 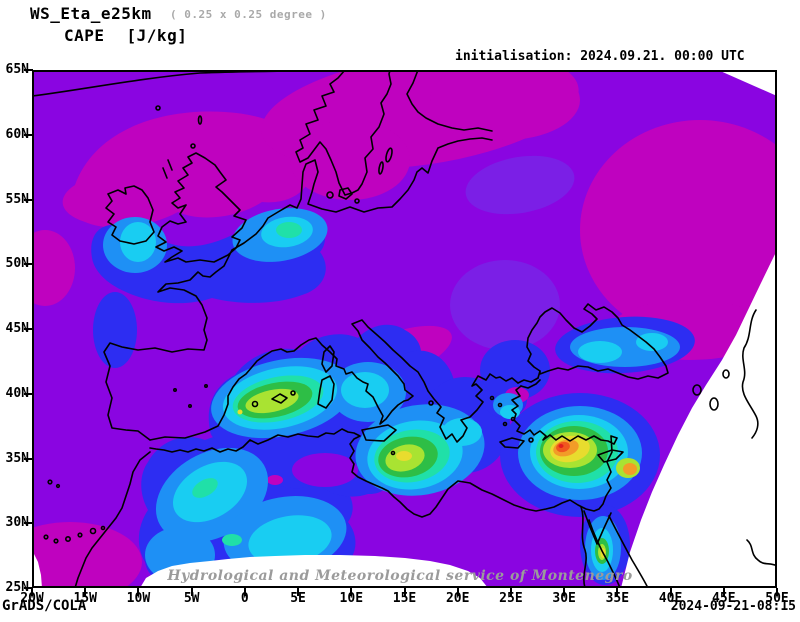 I want to click on variable-name: CAPE, so click(x=84, y=35).